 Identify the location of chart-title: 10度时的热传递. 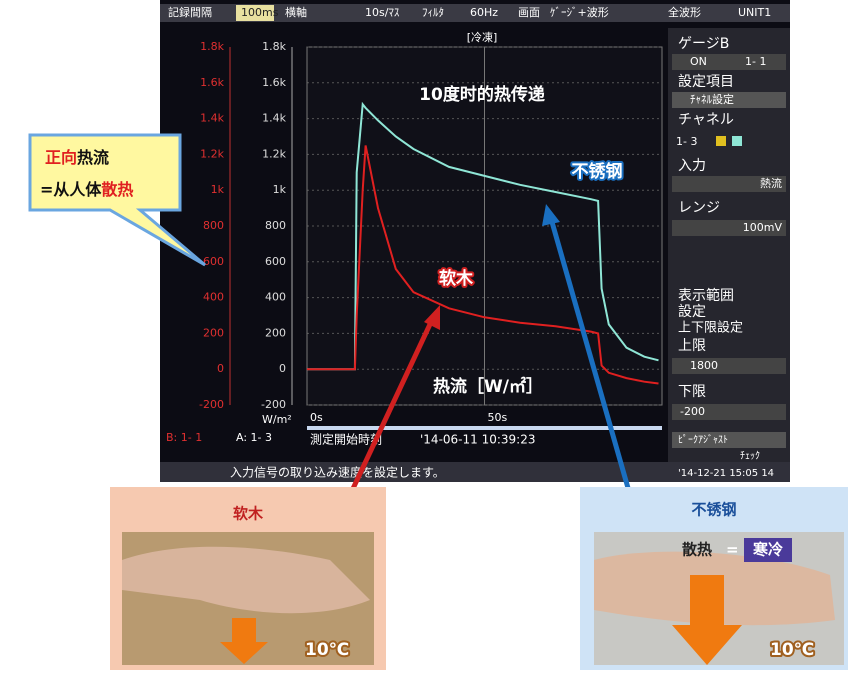
(482, 94).